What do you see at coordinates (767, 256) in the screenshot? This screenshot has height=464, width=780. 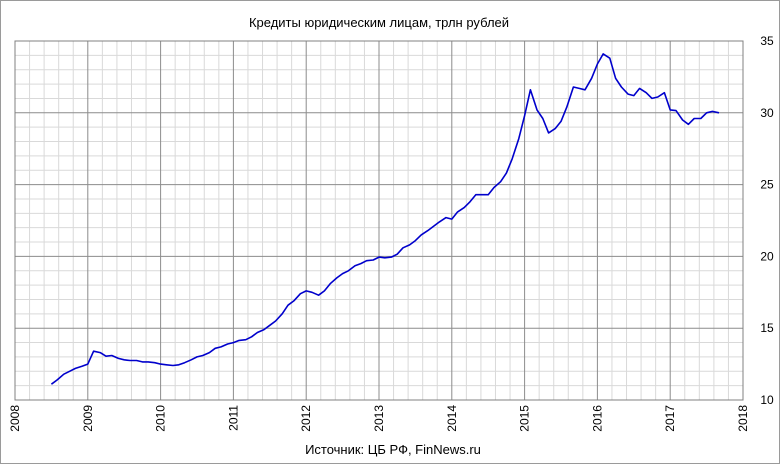 I see `y-tick-label: 20` at bounding box center [767, 256].